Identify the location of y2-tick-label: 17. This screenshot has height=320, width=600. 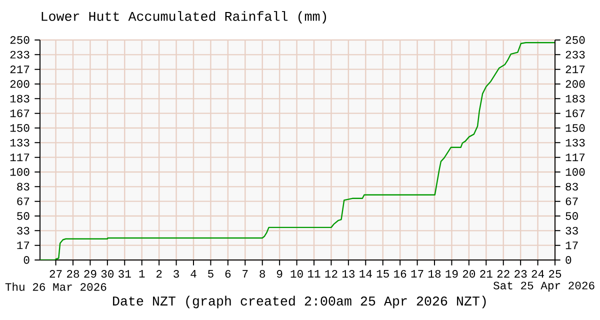
(572, 246).